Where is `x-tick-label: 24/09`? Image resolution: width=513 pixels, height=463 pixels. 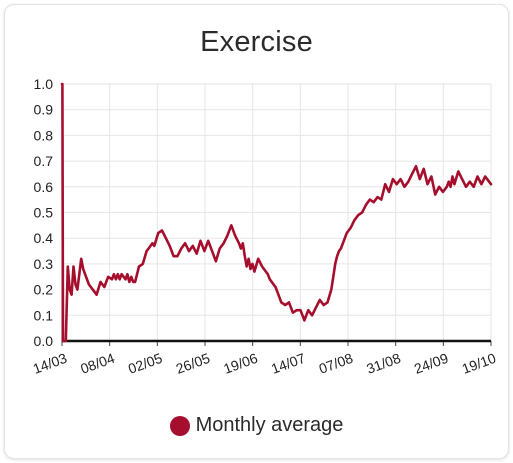 x-tick-label: 24/09 is located at coordinates (431, 363).